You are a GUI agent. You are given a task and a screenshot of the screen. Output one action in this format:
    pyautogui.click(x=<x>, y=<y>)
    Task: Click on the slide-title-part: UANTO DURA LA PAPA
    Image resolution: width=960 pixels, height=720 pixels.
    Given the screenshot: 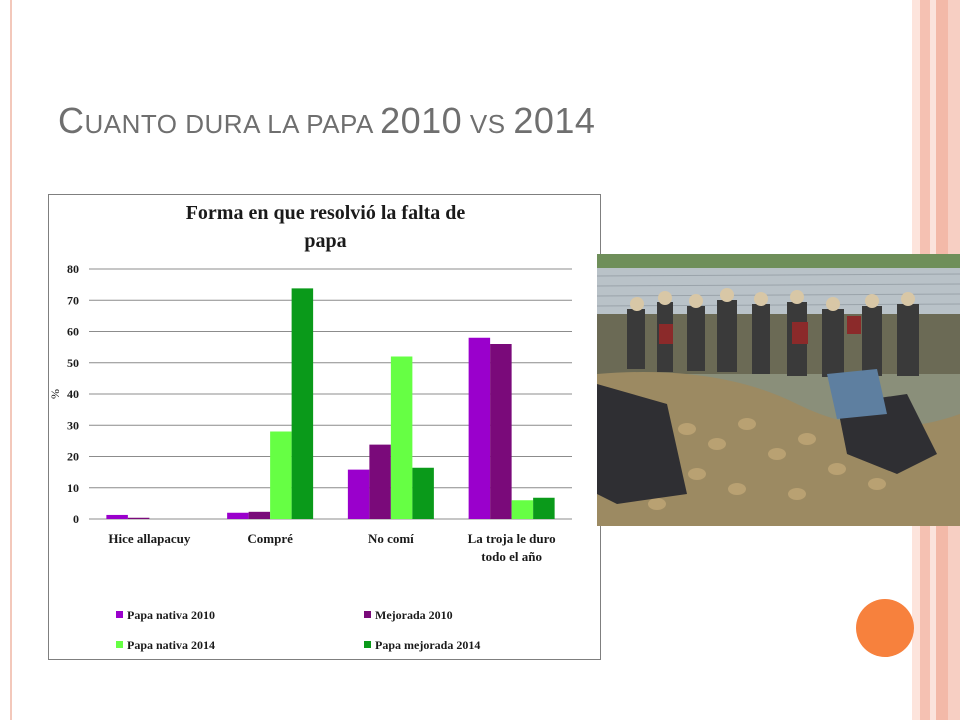 What is the action you would take?
    pyautogui.click(x=232, y=124)
    